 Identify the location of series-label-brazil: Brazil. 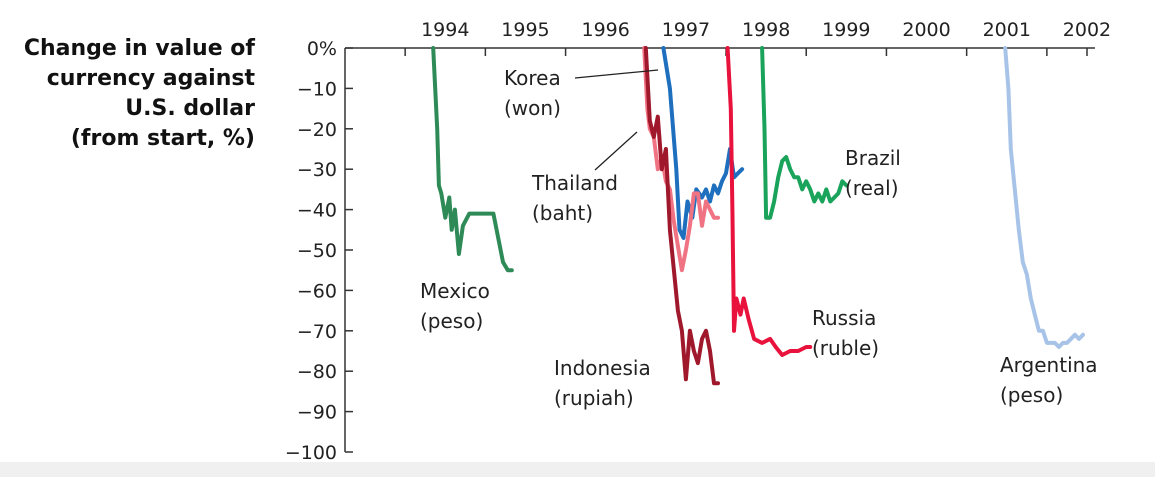
(873, 158).